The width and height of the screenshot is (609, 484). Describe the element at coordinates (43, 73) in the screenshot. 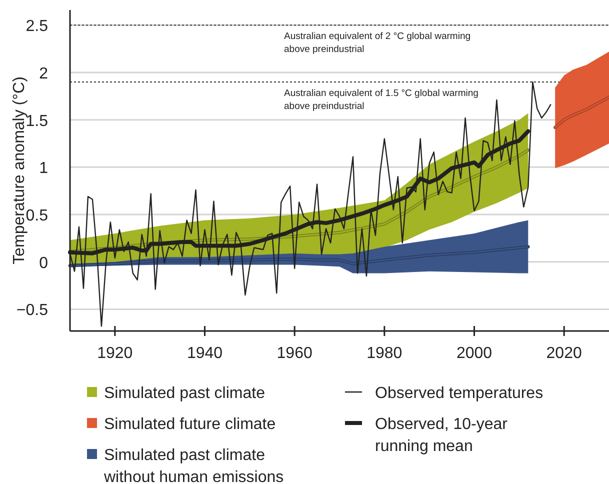

I see `y-tick-label: 2` at that location.